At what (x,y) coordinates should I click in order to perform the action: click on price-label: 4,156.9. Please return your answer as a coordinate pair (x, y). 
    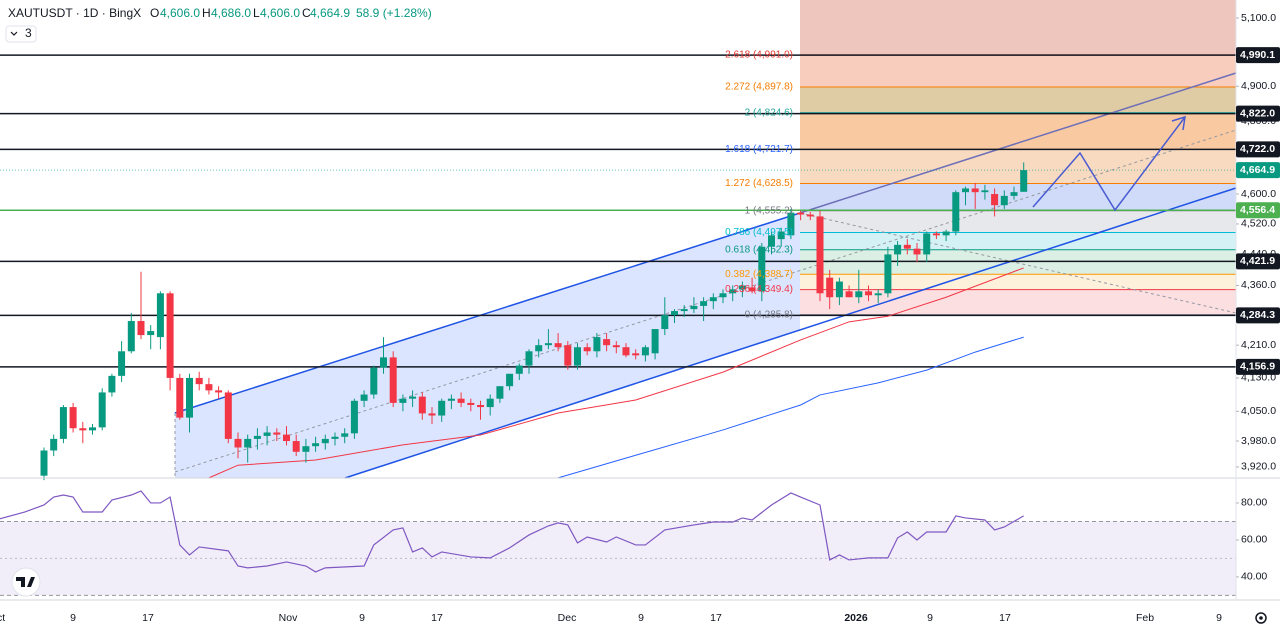
    Looking at the image, I should click on (1257, 367).